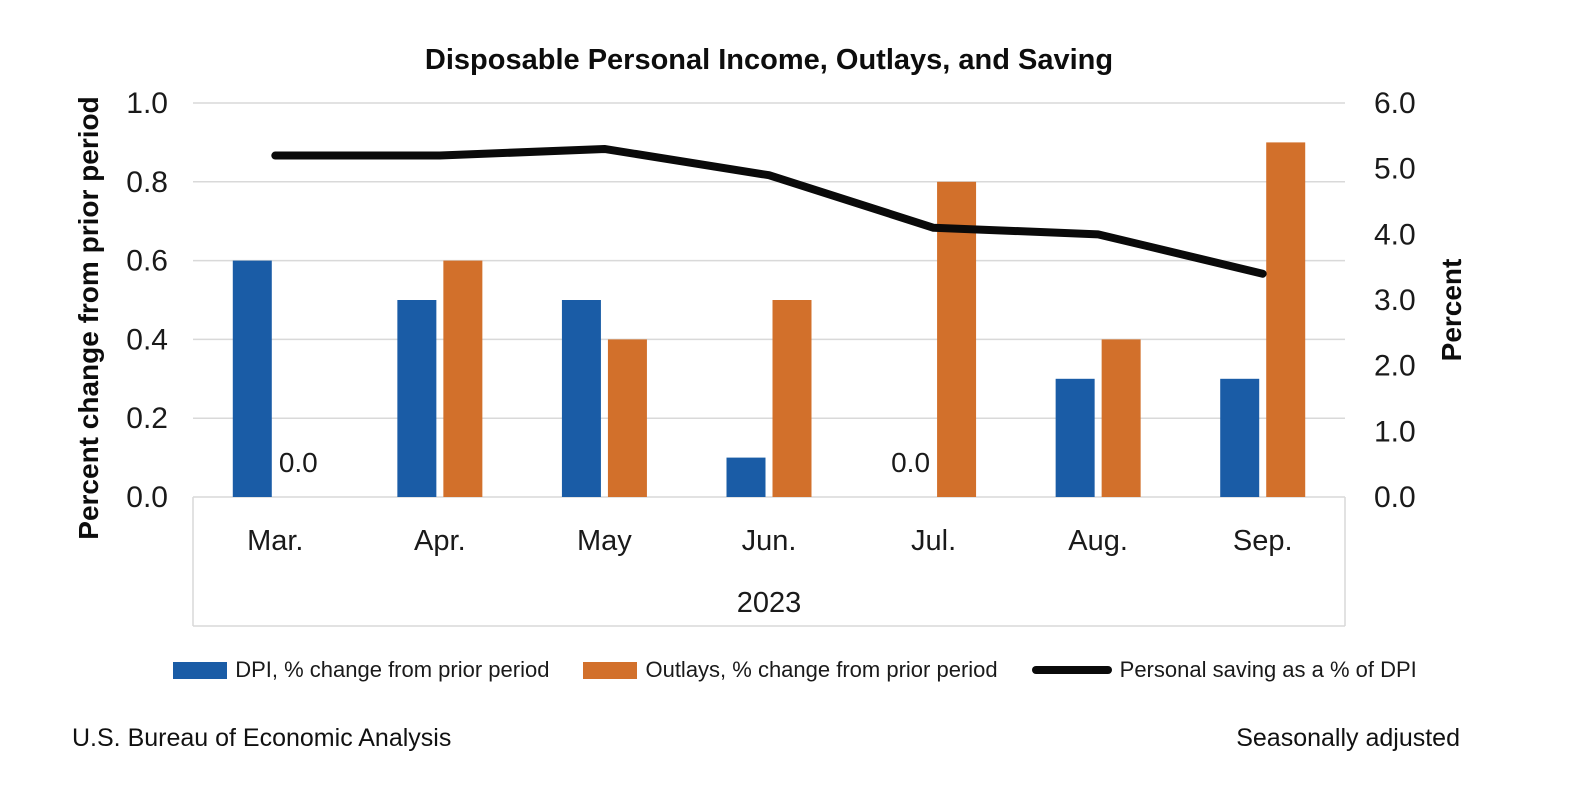 This screenshot has width=1590, height=790. What do you see at coordinates (262, 738) in the screenshot?
I see `footer-source: U.S. Bureau of Economic Analysis` at bounding box center [262, 738].